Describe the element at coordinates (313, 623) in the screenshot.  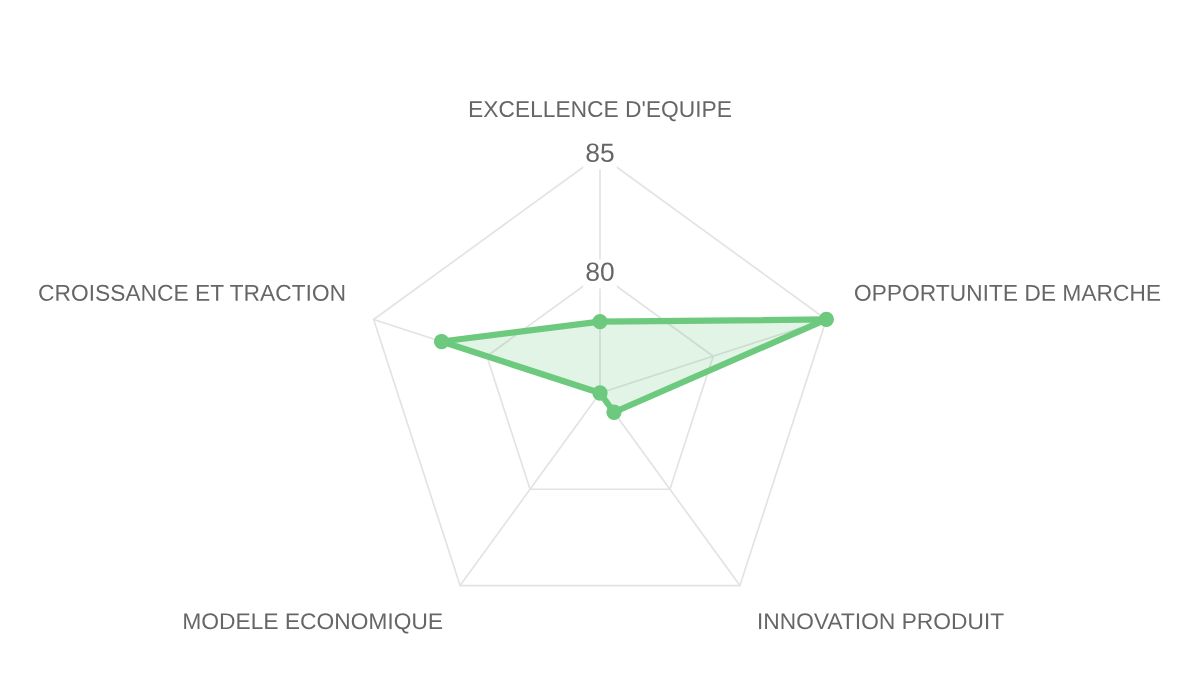
I see `spoke-label: MODELE ECONOMIQUE` at that location.